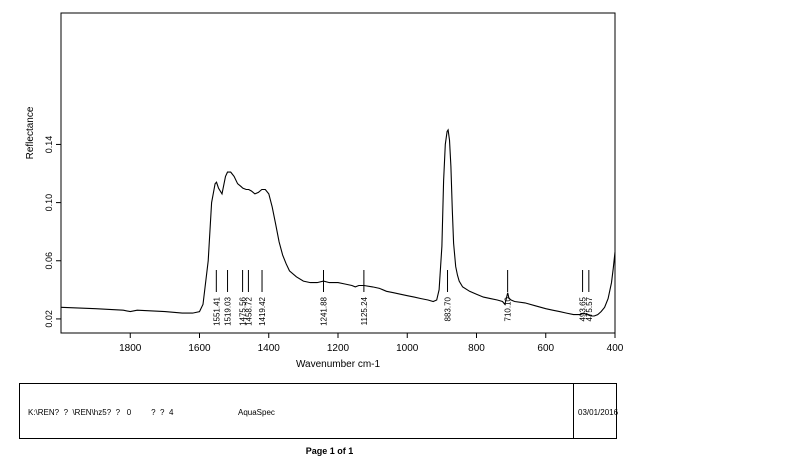  What do you see at coordinates (364, 310) in the screenshot?
I see `peak-label: 1125.24` at bounding box center [364, 310].